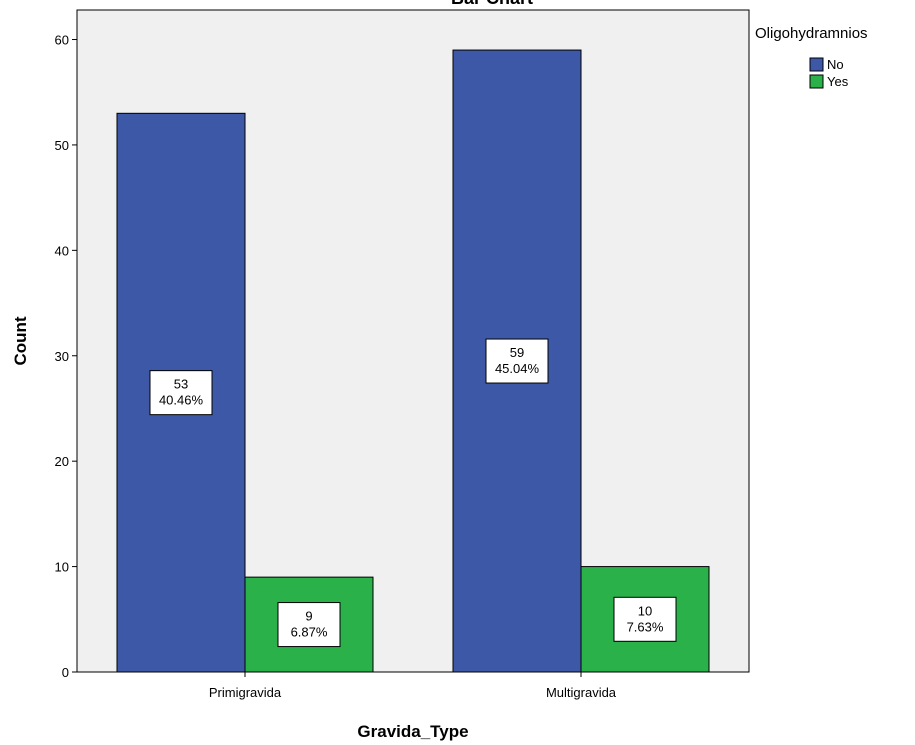 The image size is (915, 745). What do you see at coordinates (816, 81) in the screenshot?
I see `legend-swatch-yes` at bounding box center [816, 81].